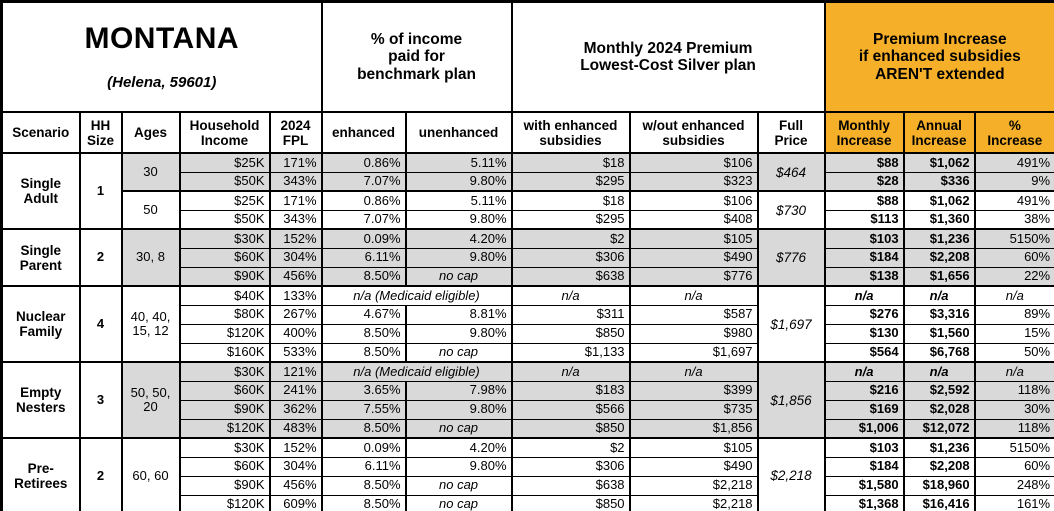 The height and width of the screenshot is (511, 1054). I want to click on household-income-cell: $160K, so click(224, 352).